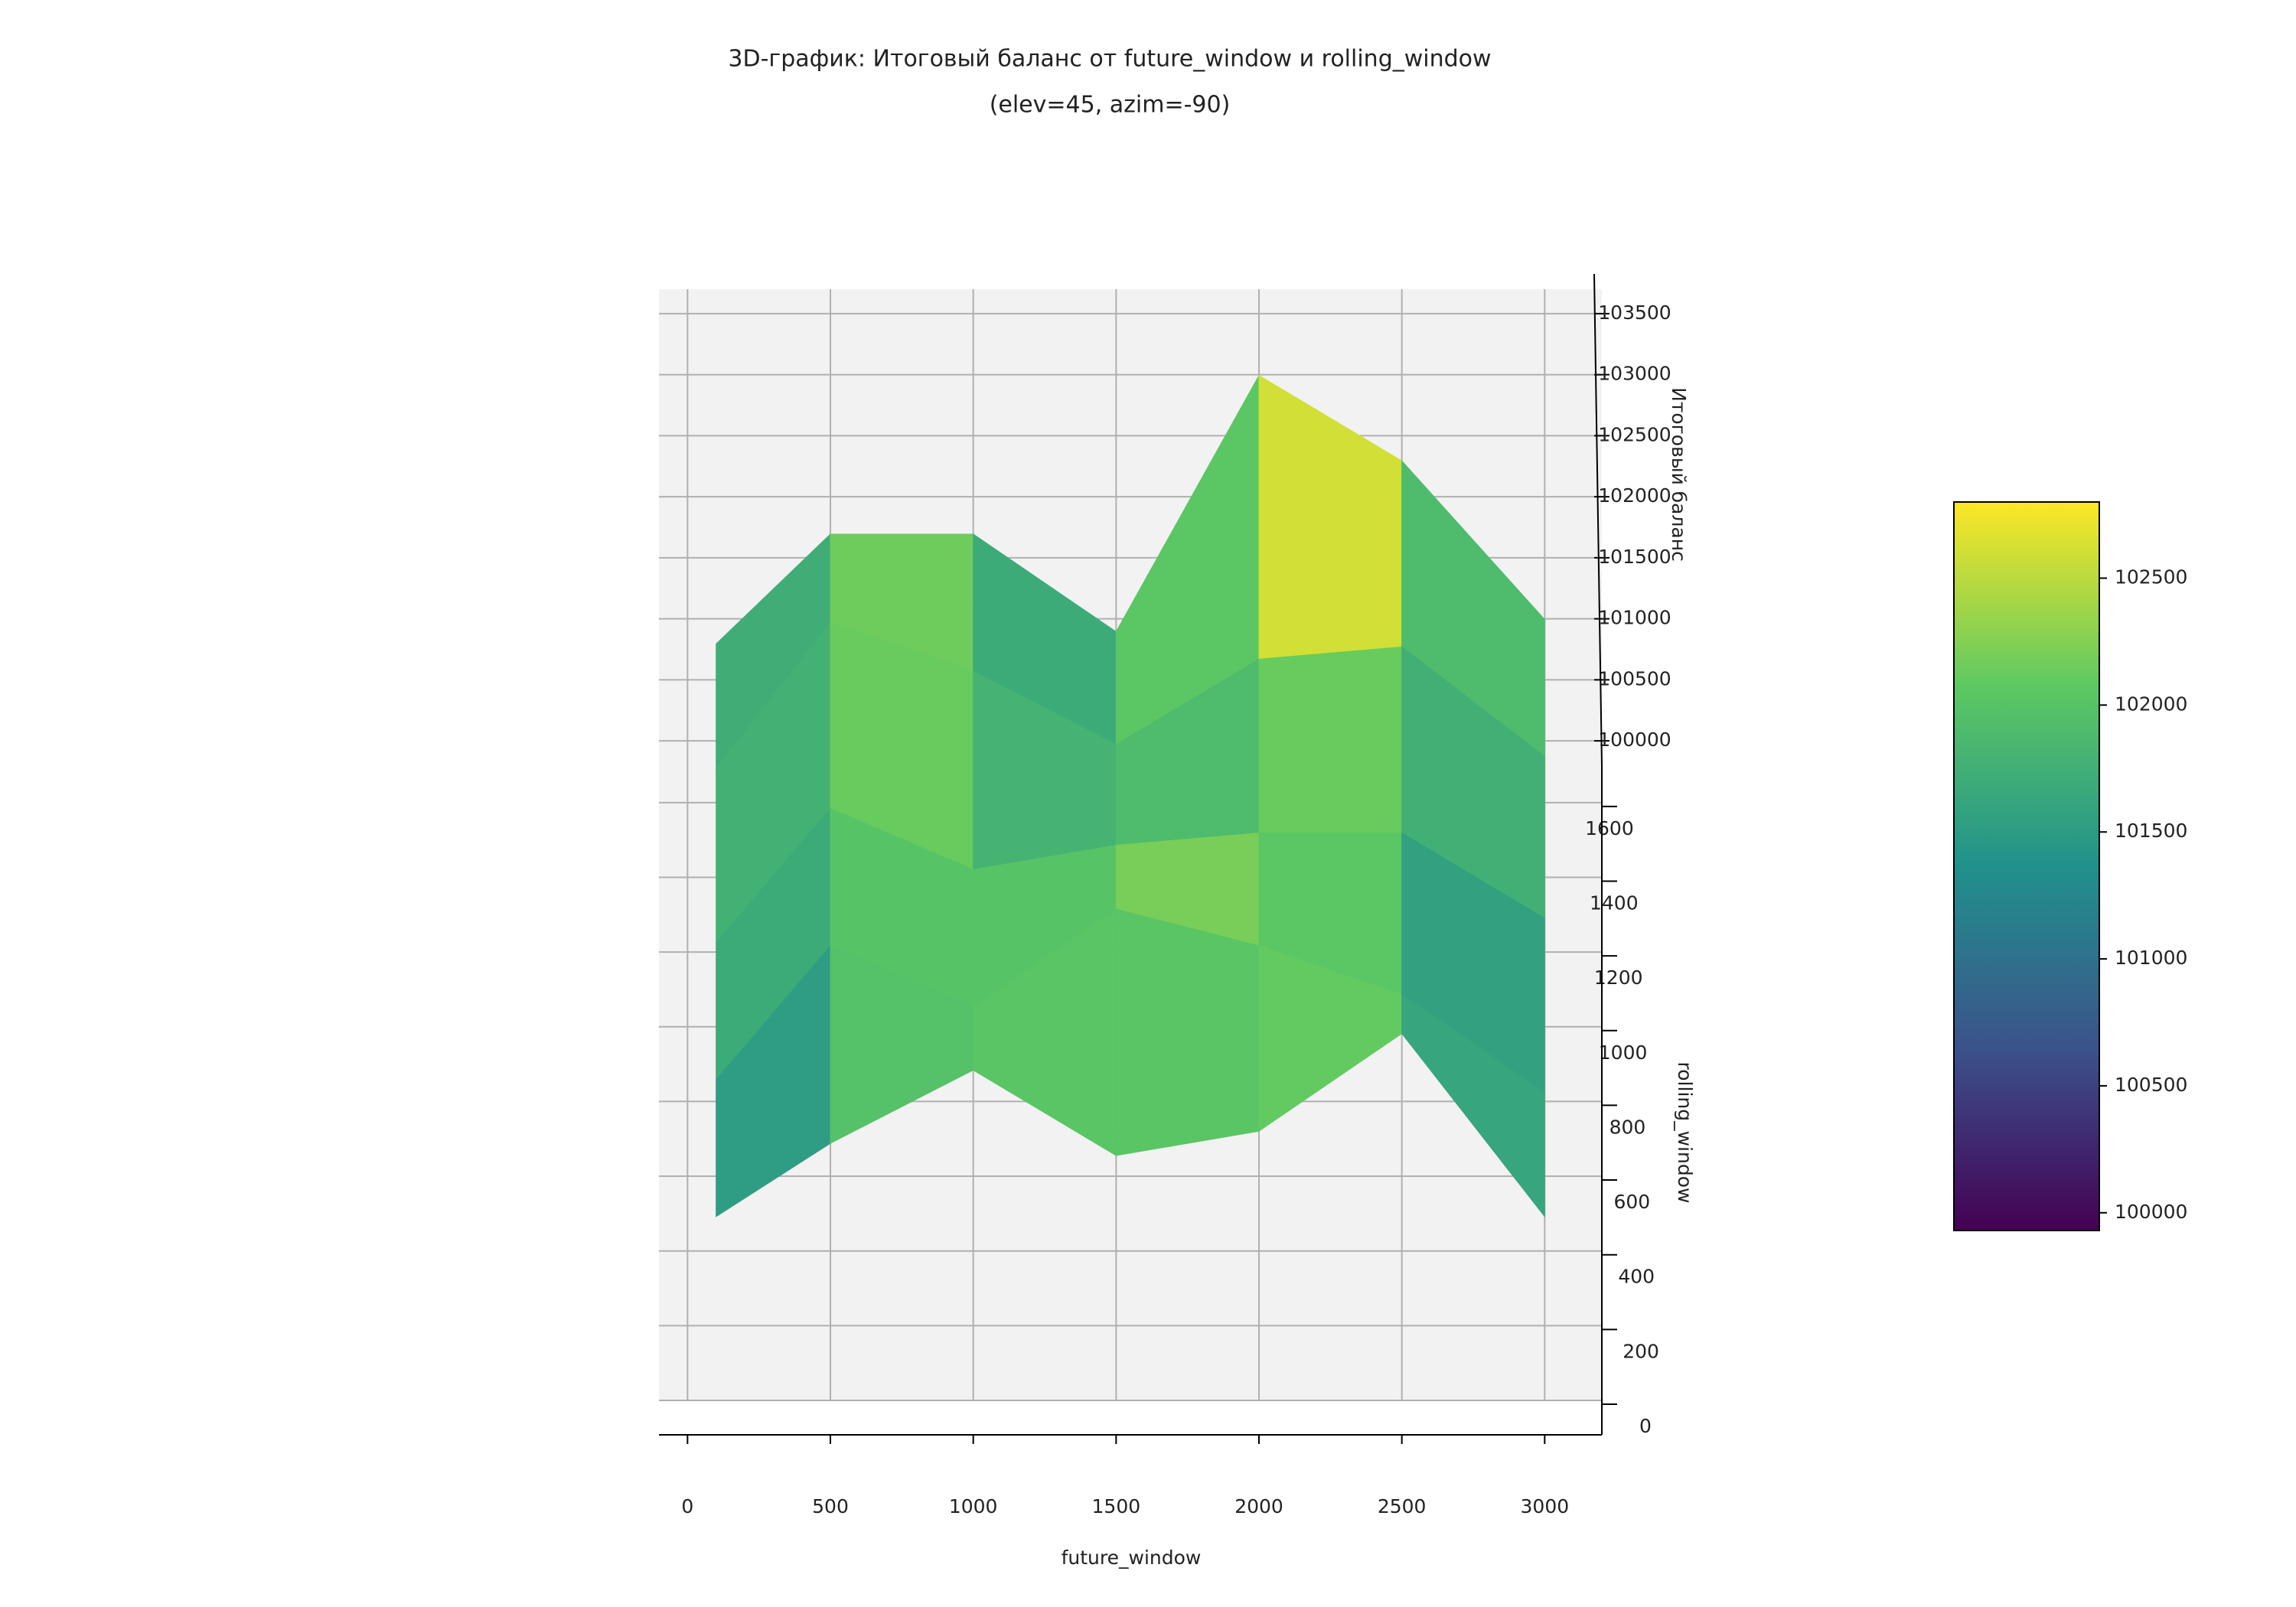 The height and width of the screenshot is (1607, 2296). Describe the element at coordinates (1623, 1052) in the screenshot. I see `y-tick-label: 1000` at that location.